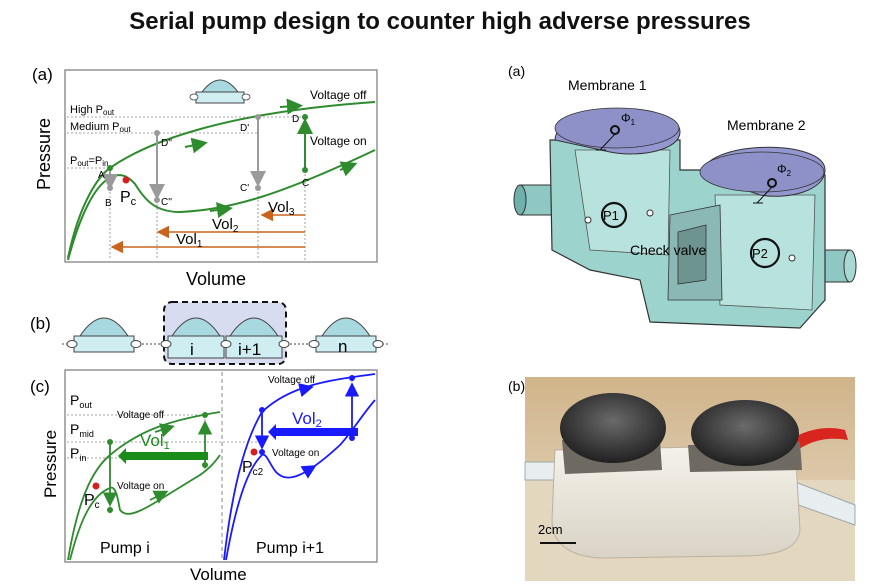  I want to click on pump-i-voltage-off: Voltage off, so click(140, 415).